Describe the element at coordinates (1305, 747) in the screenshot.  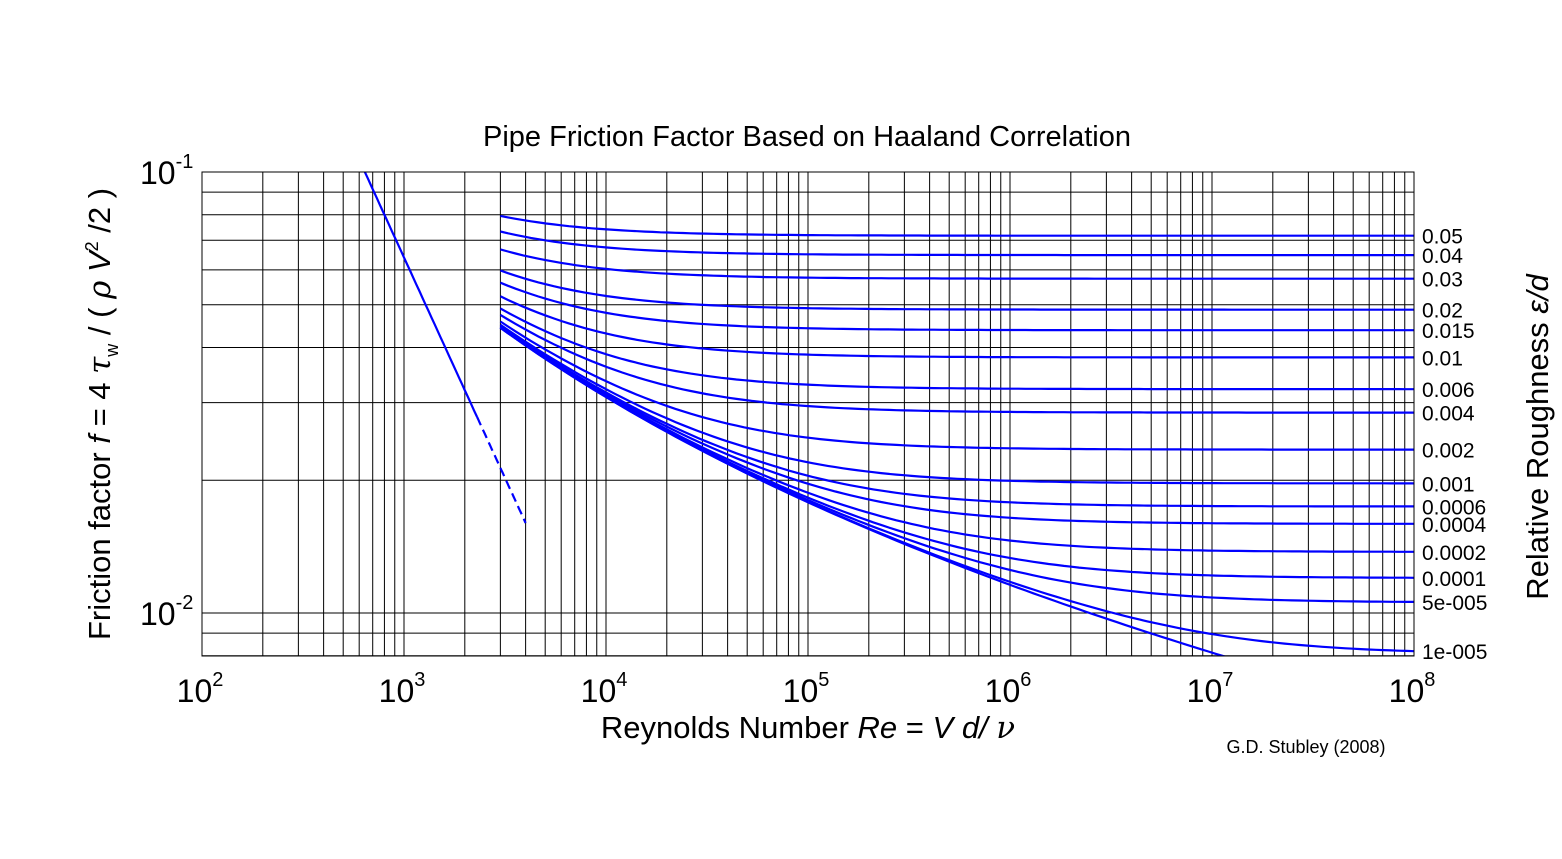
I see `credit-text: G.D. Stubley (2008)` at that location.